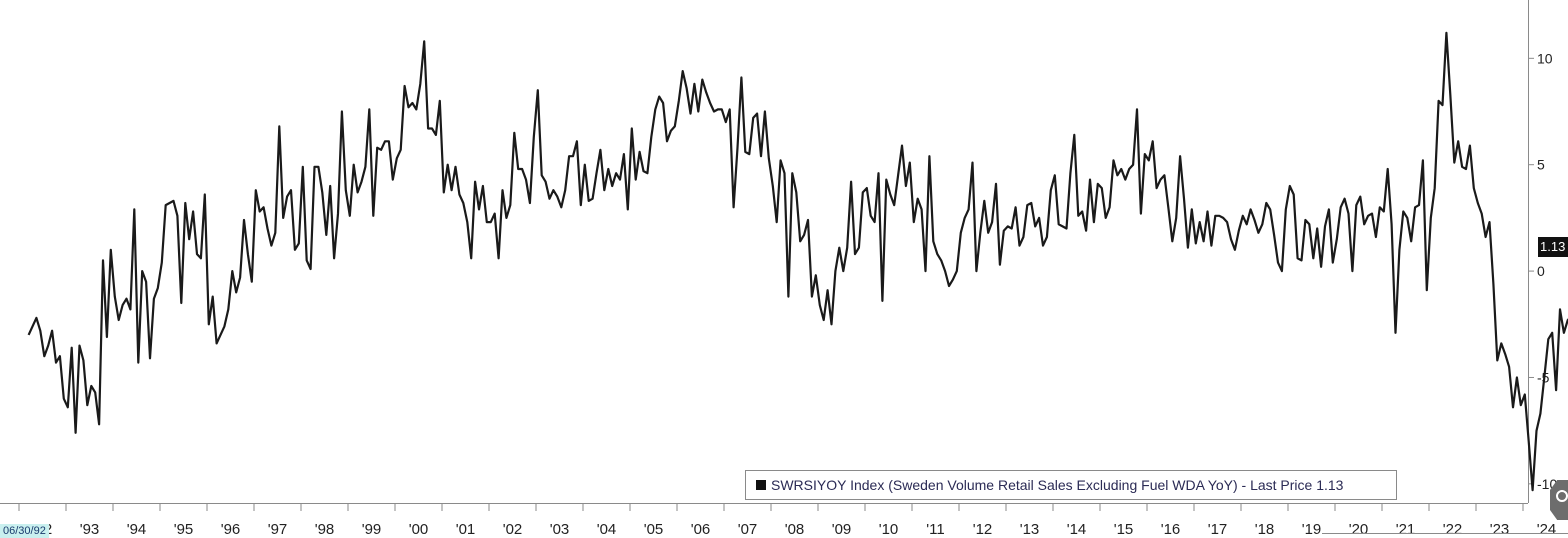 This screenshot has height=538, width=1568. I want to click on x-tick-label: '08, so click(795, 529).